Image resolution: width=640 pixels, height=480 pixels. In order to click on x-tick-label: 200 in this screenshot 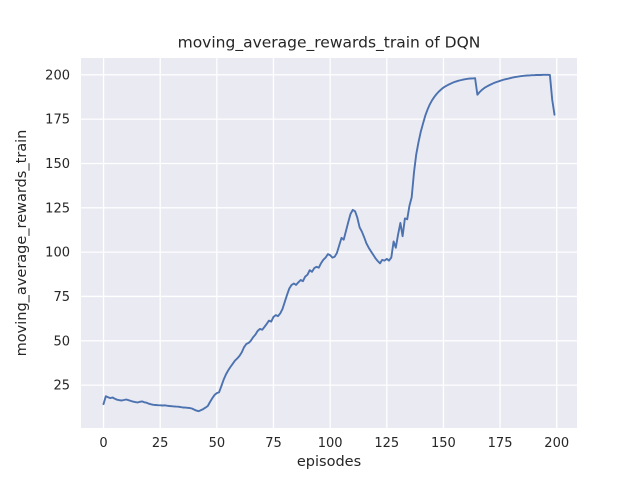, I will do `click(556, 443)`.